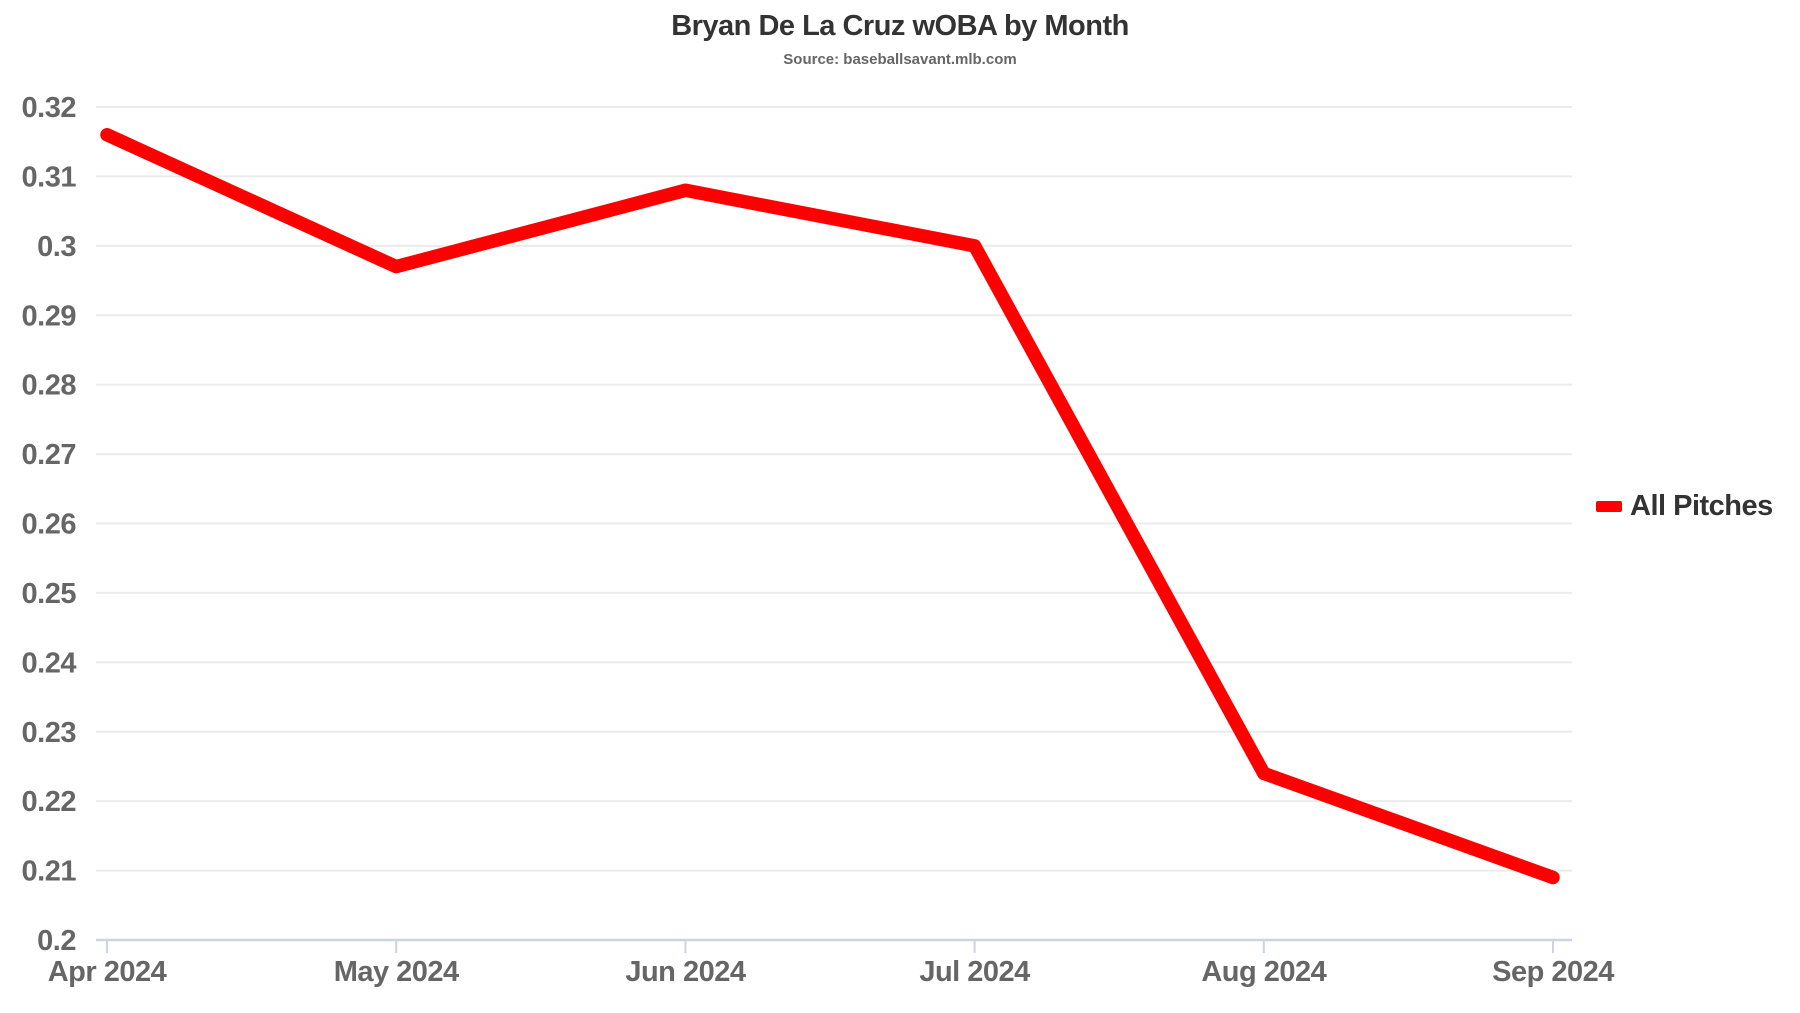 Image resolution: width=1800 pixels, height=1013 pixels. I want to click on chart-title: Bryan De La Cruz wOBA by Month, so click(900, 26).